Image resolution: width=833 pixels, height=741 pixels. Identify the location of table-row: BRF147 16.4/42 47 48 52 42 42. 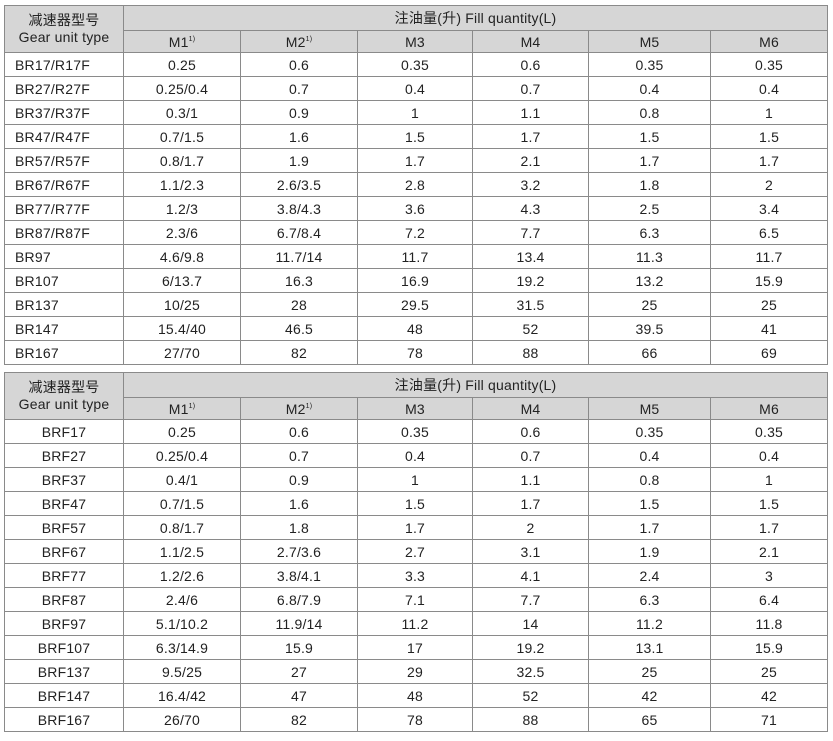
(416, 695).